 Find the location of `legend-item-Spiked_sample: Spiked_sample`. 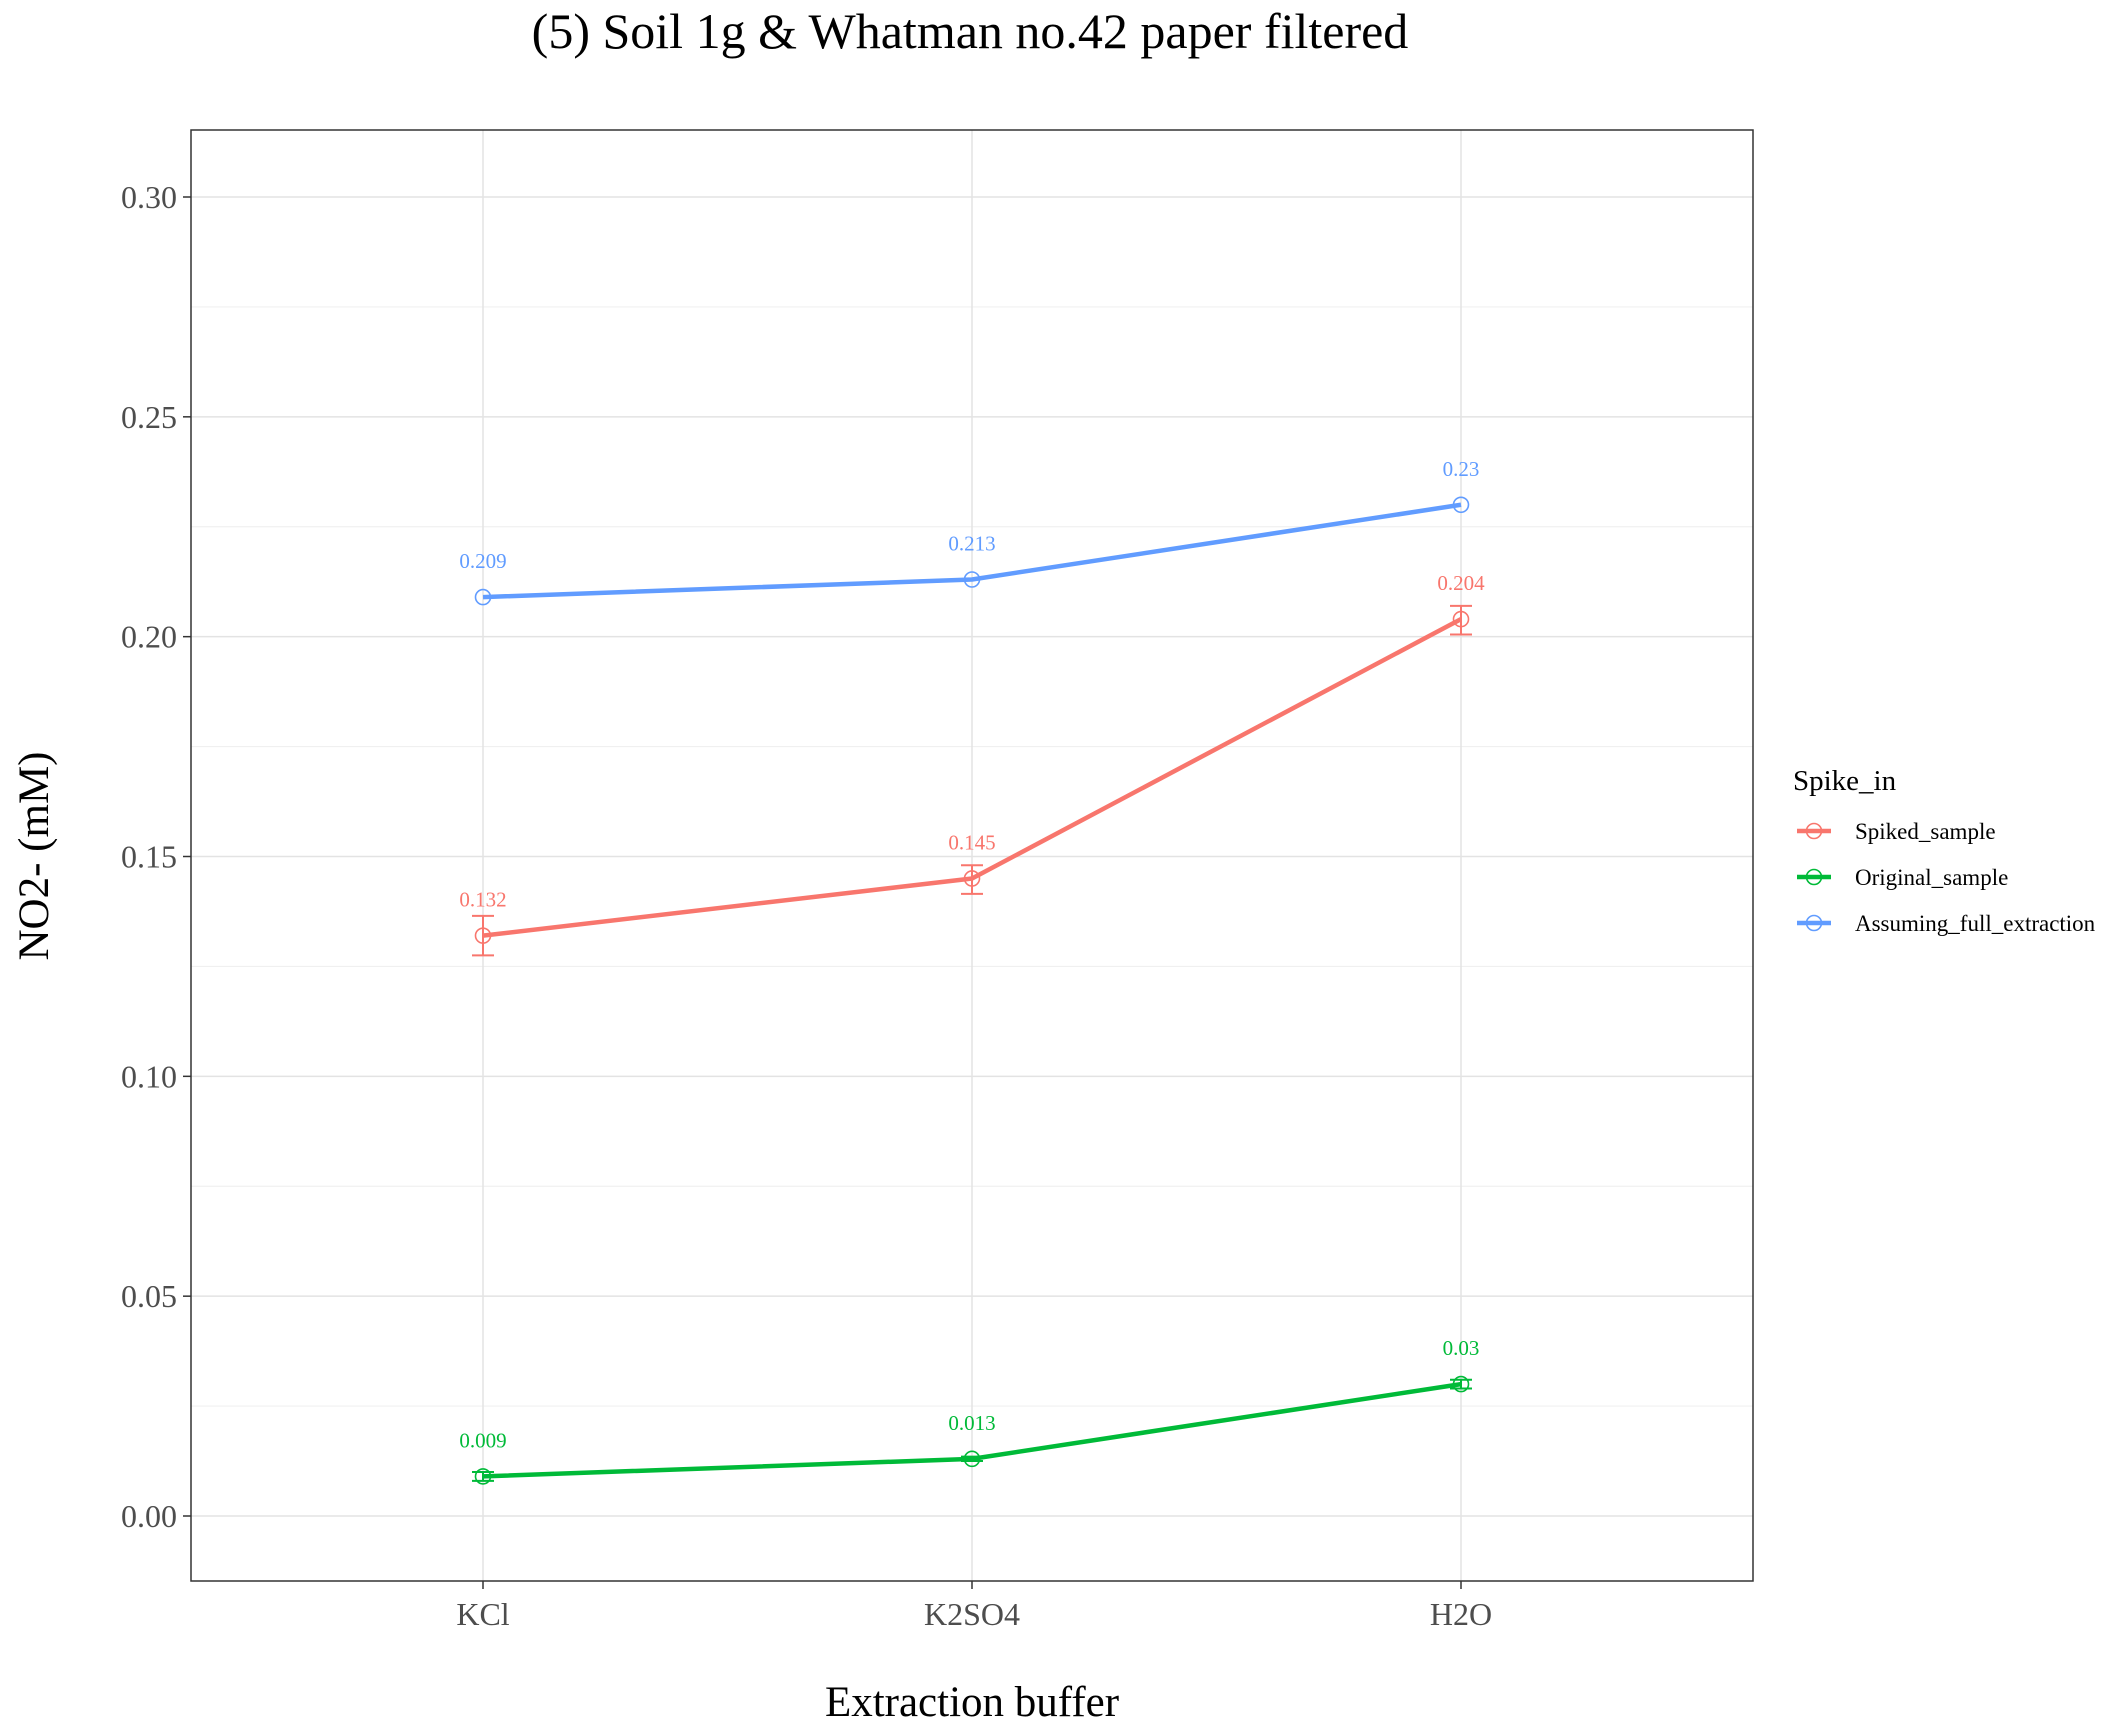

legend-item-Spiked_sample: Spiked_sample is located at coordinates (1896, 831).